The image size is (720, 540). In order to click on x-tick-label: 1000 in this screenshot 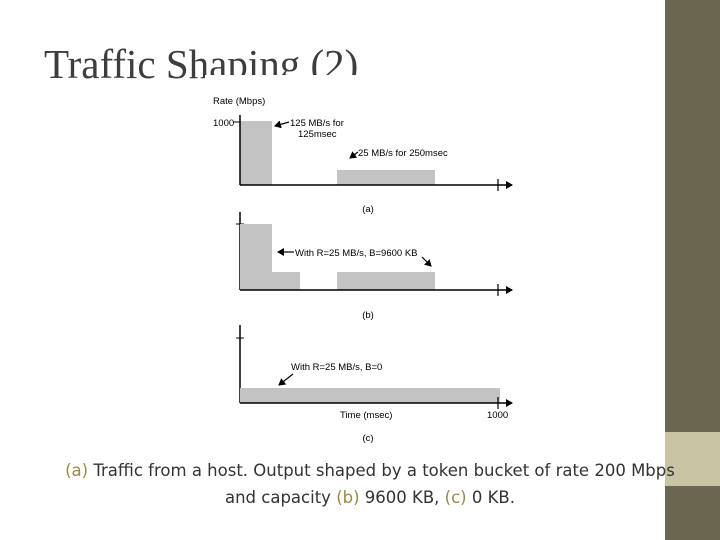, I will do `click(497, 415)`.